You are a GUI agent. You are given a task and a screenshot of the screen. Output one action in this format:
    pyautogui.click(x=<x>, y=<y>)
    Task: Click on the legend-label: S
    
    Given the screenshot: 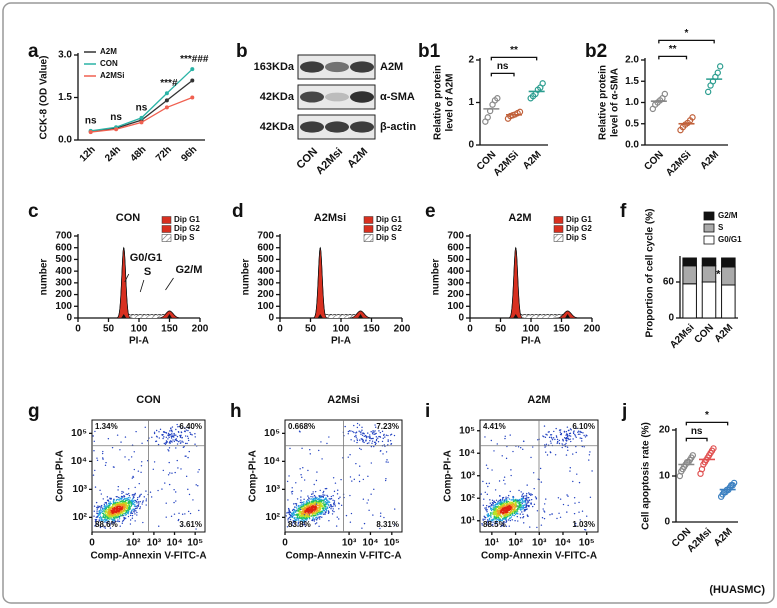 What is the action you would take?
    pyautogui.click(x=721, y=227)
    